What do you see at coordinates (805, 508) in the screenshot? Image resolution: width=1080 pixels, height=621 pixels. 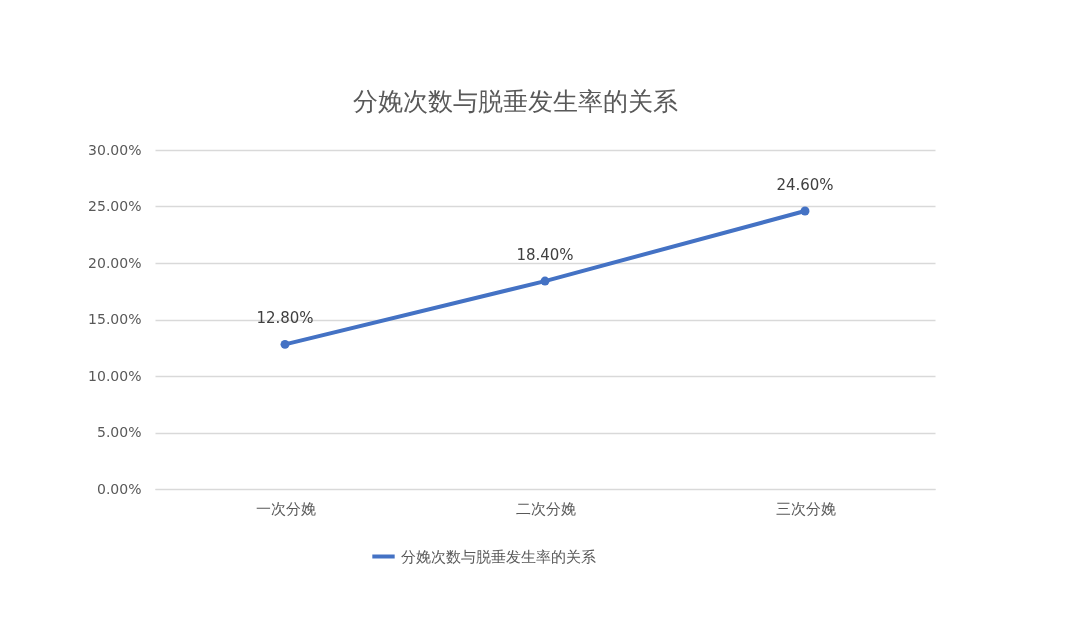 I see `x-tick-label: 三次分娩` at bounding box center [805, 508].